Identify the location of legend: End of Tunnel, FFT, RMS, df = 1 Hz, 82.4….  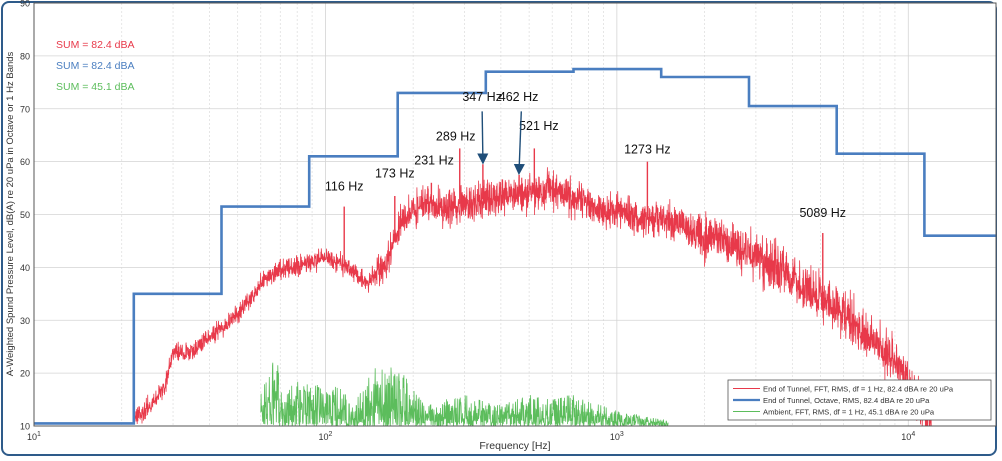
(859, 400).